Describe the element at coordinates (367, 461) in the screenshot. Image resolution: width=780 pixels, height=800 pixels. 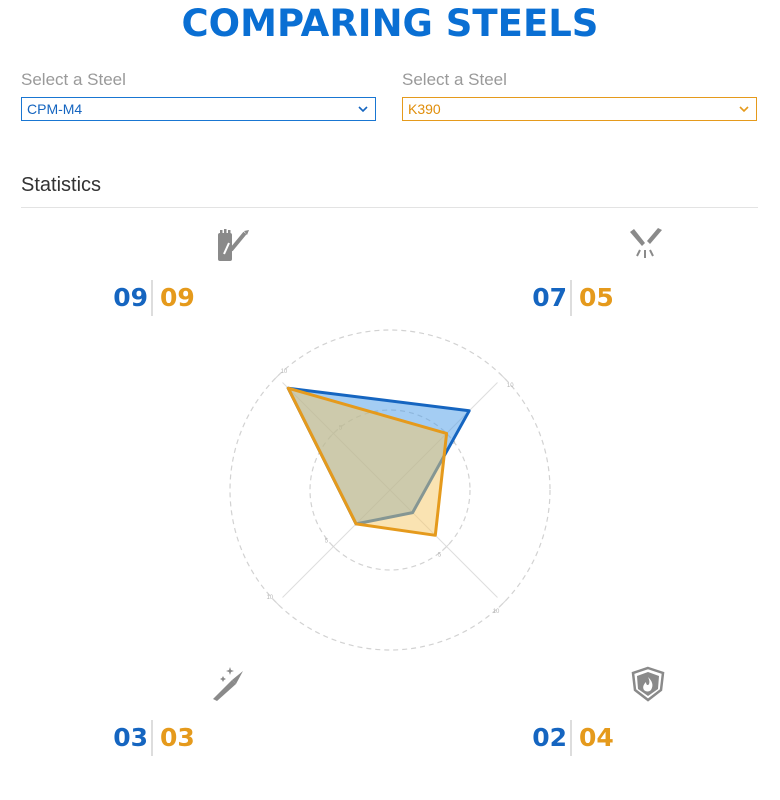
I see `series-2-area` at that location.